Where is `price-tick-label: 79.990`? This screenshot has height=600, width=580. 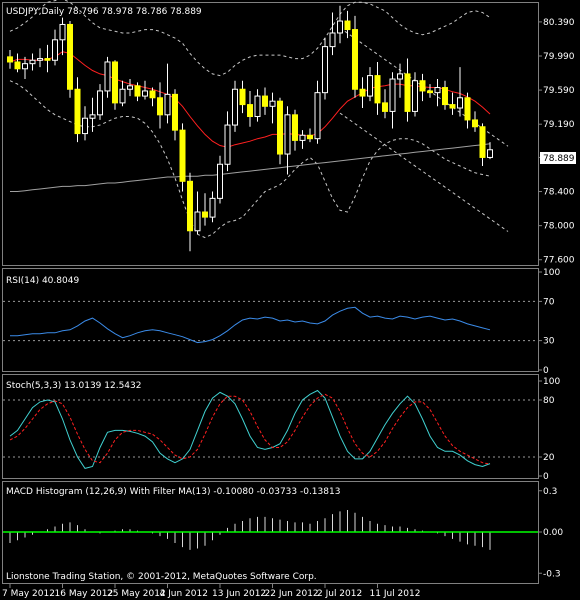
price-tick-label: 79.990 is located at coordinates (559, 57).